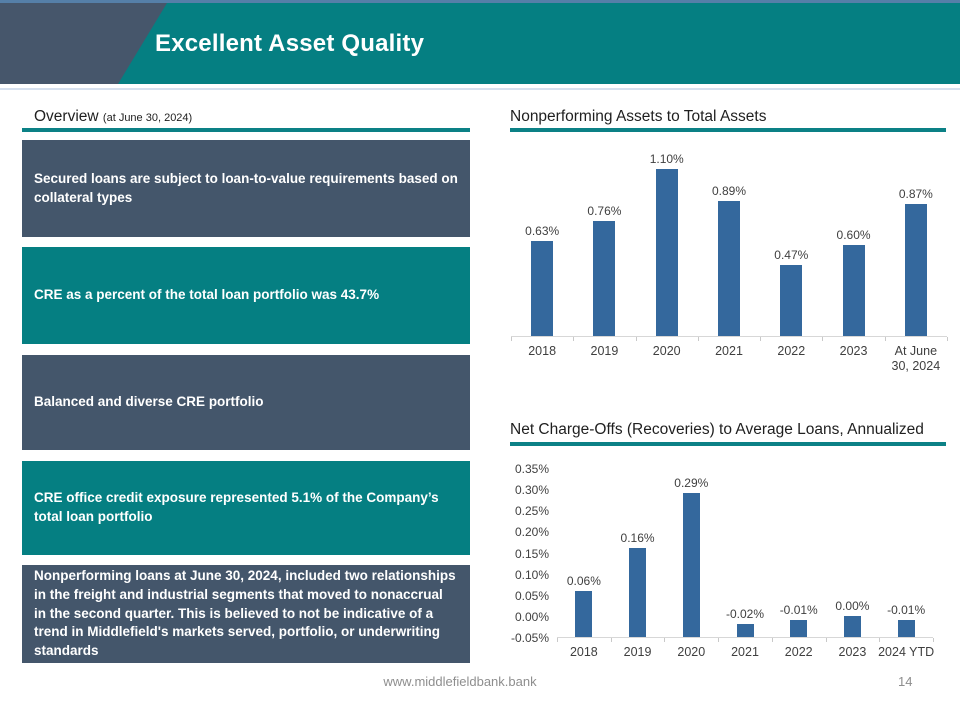  What do you see at coordinates (915, 194) in the screenshot?
I see `bar-value-label: 0.87%` at bounding box center [915, 194].